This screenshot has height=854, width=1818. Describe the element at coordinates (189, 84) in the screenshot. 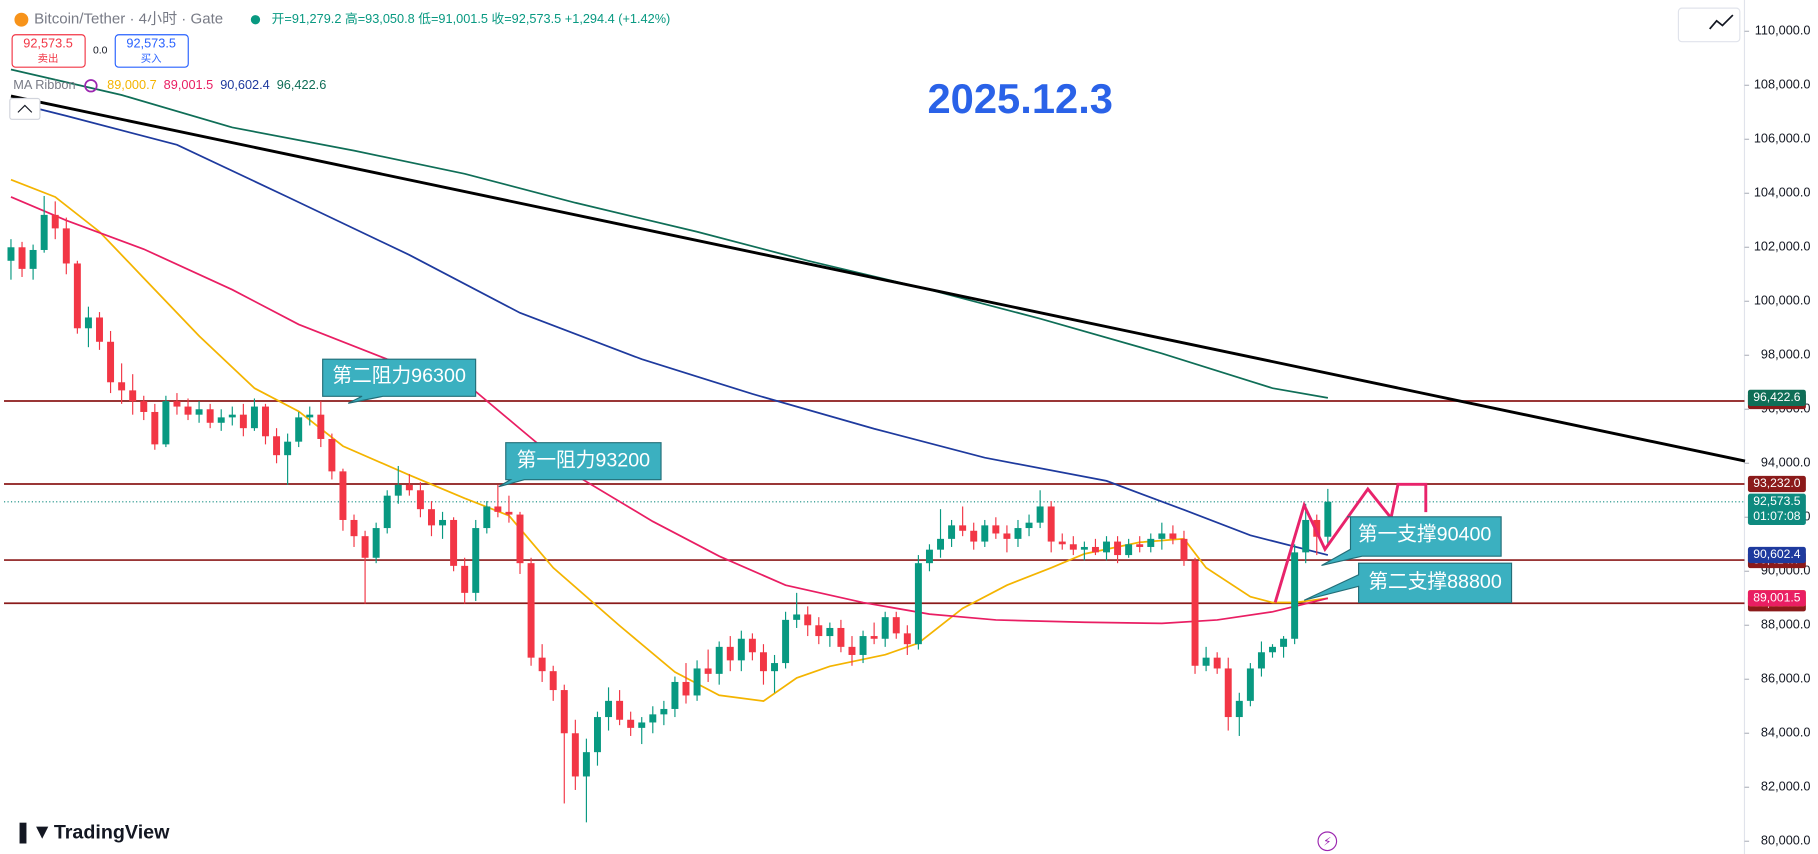

I see `ma-legend-value: 89,001.5` at that location.